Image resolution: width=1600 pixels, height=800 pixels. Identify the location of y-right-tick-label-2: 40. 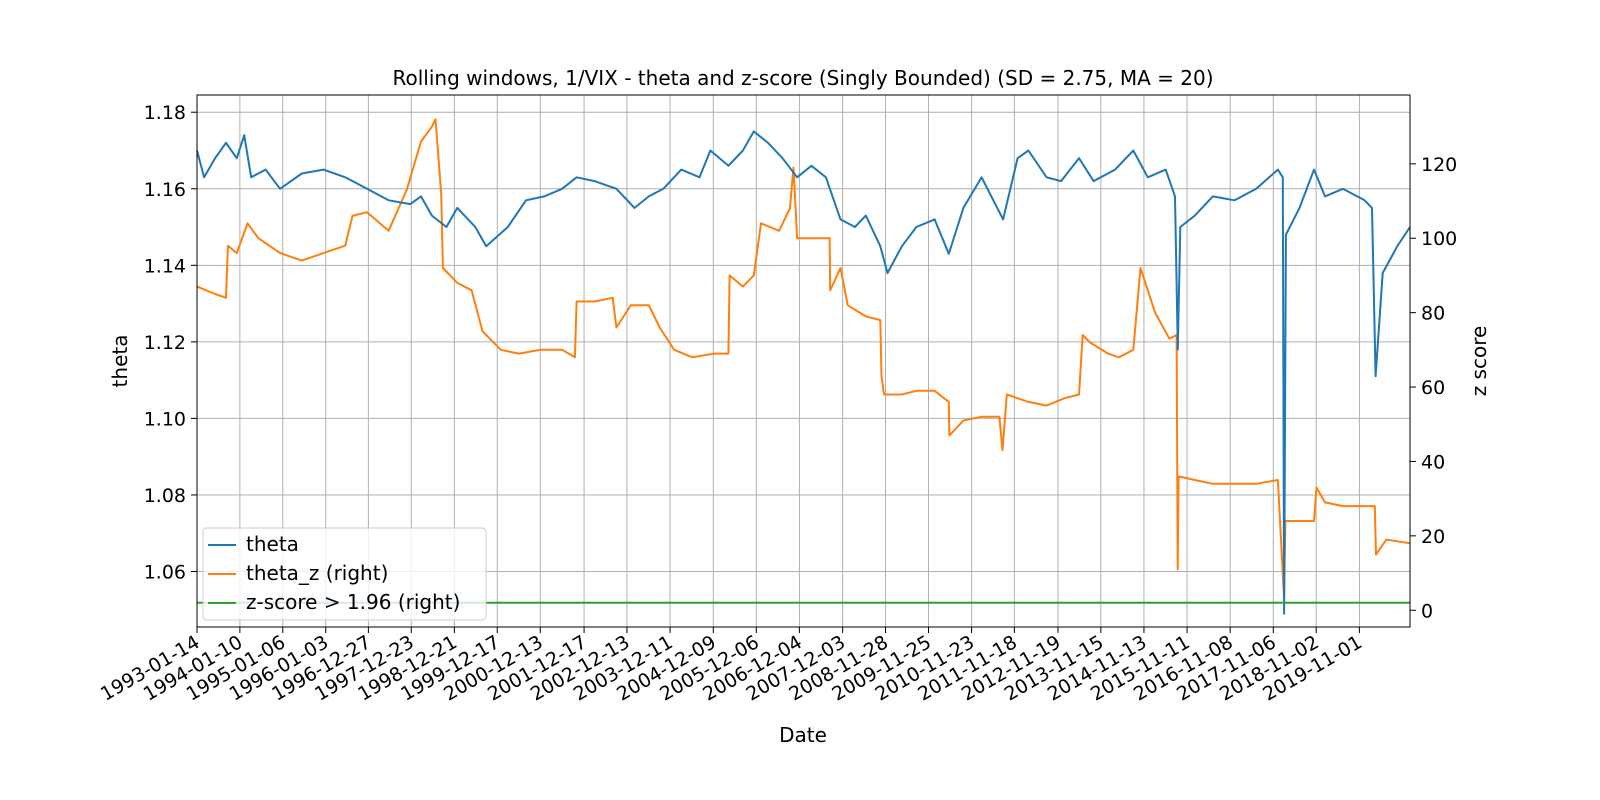
(1433, 462).